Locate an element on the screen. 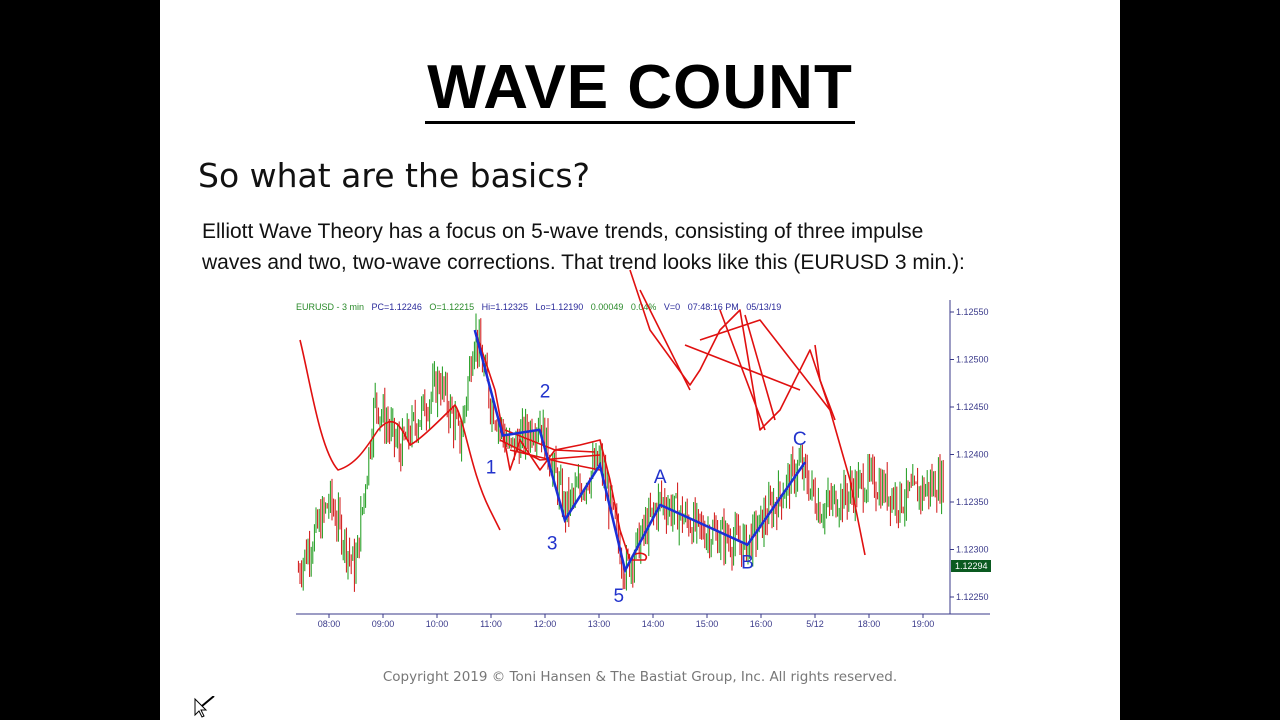  time-tick-label: 13:00 is located at coordinates (599, 624).